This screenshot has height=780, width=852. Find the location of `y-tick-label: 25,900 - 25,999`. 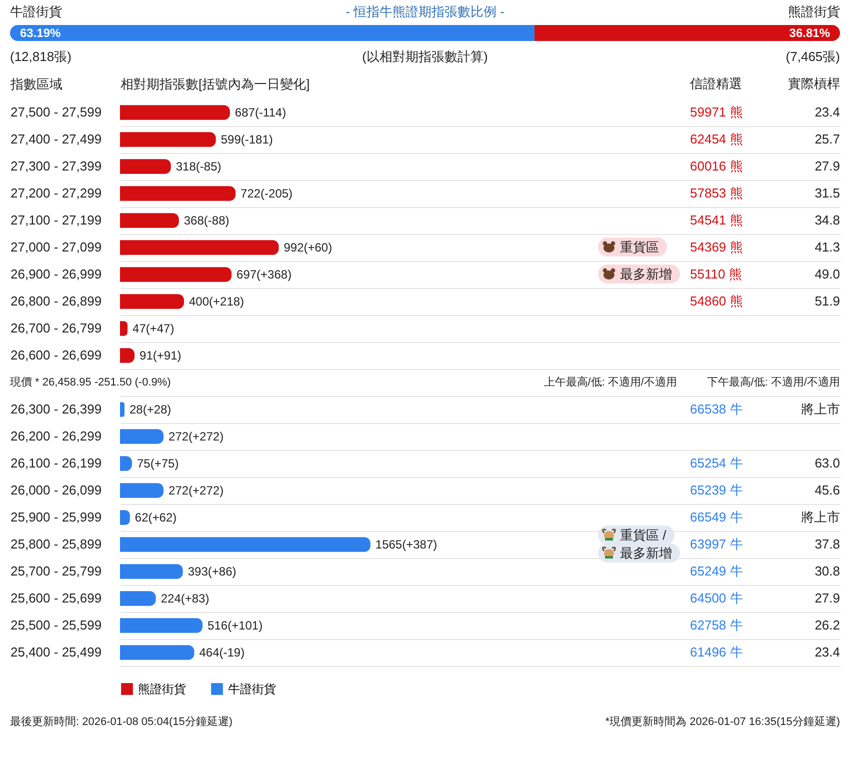

y-tick-label: 25,900 - 25,999 is located at coordinates (56, 517).